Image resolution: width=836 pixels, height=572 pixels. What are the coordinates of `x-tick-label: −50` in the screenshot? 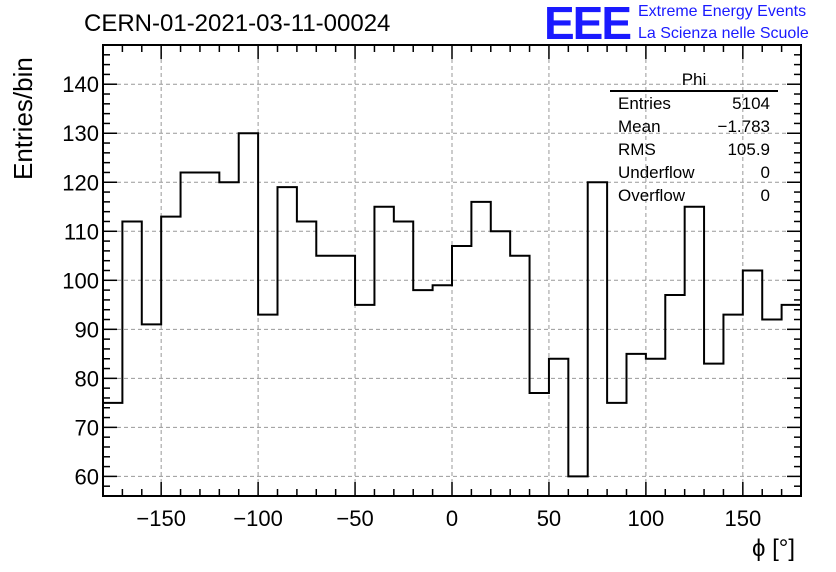 It's located at (354, 518).